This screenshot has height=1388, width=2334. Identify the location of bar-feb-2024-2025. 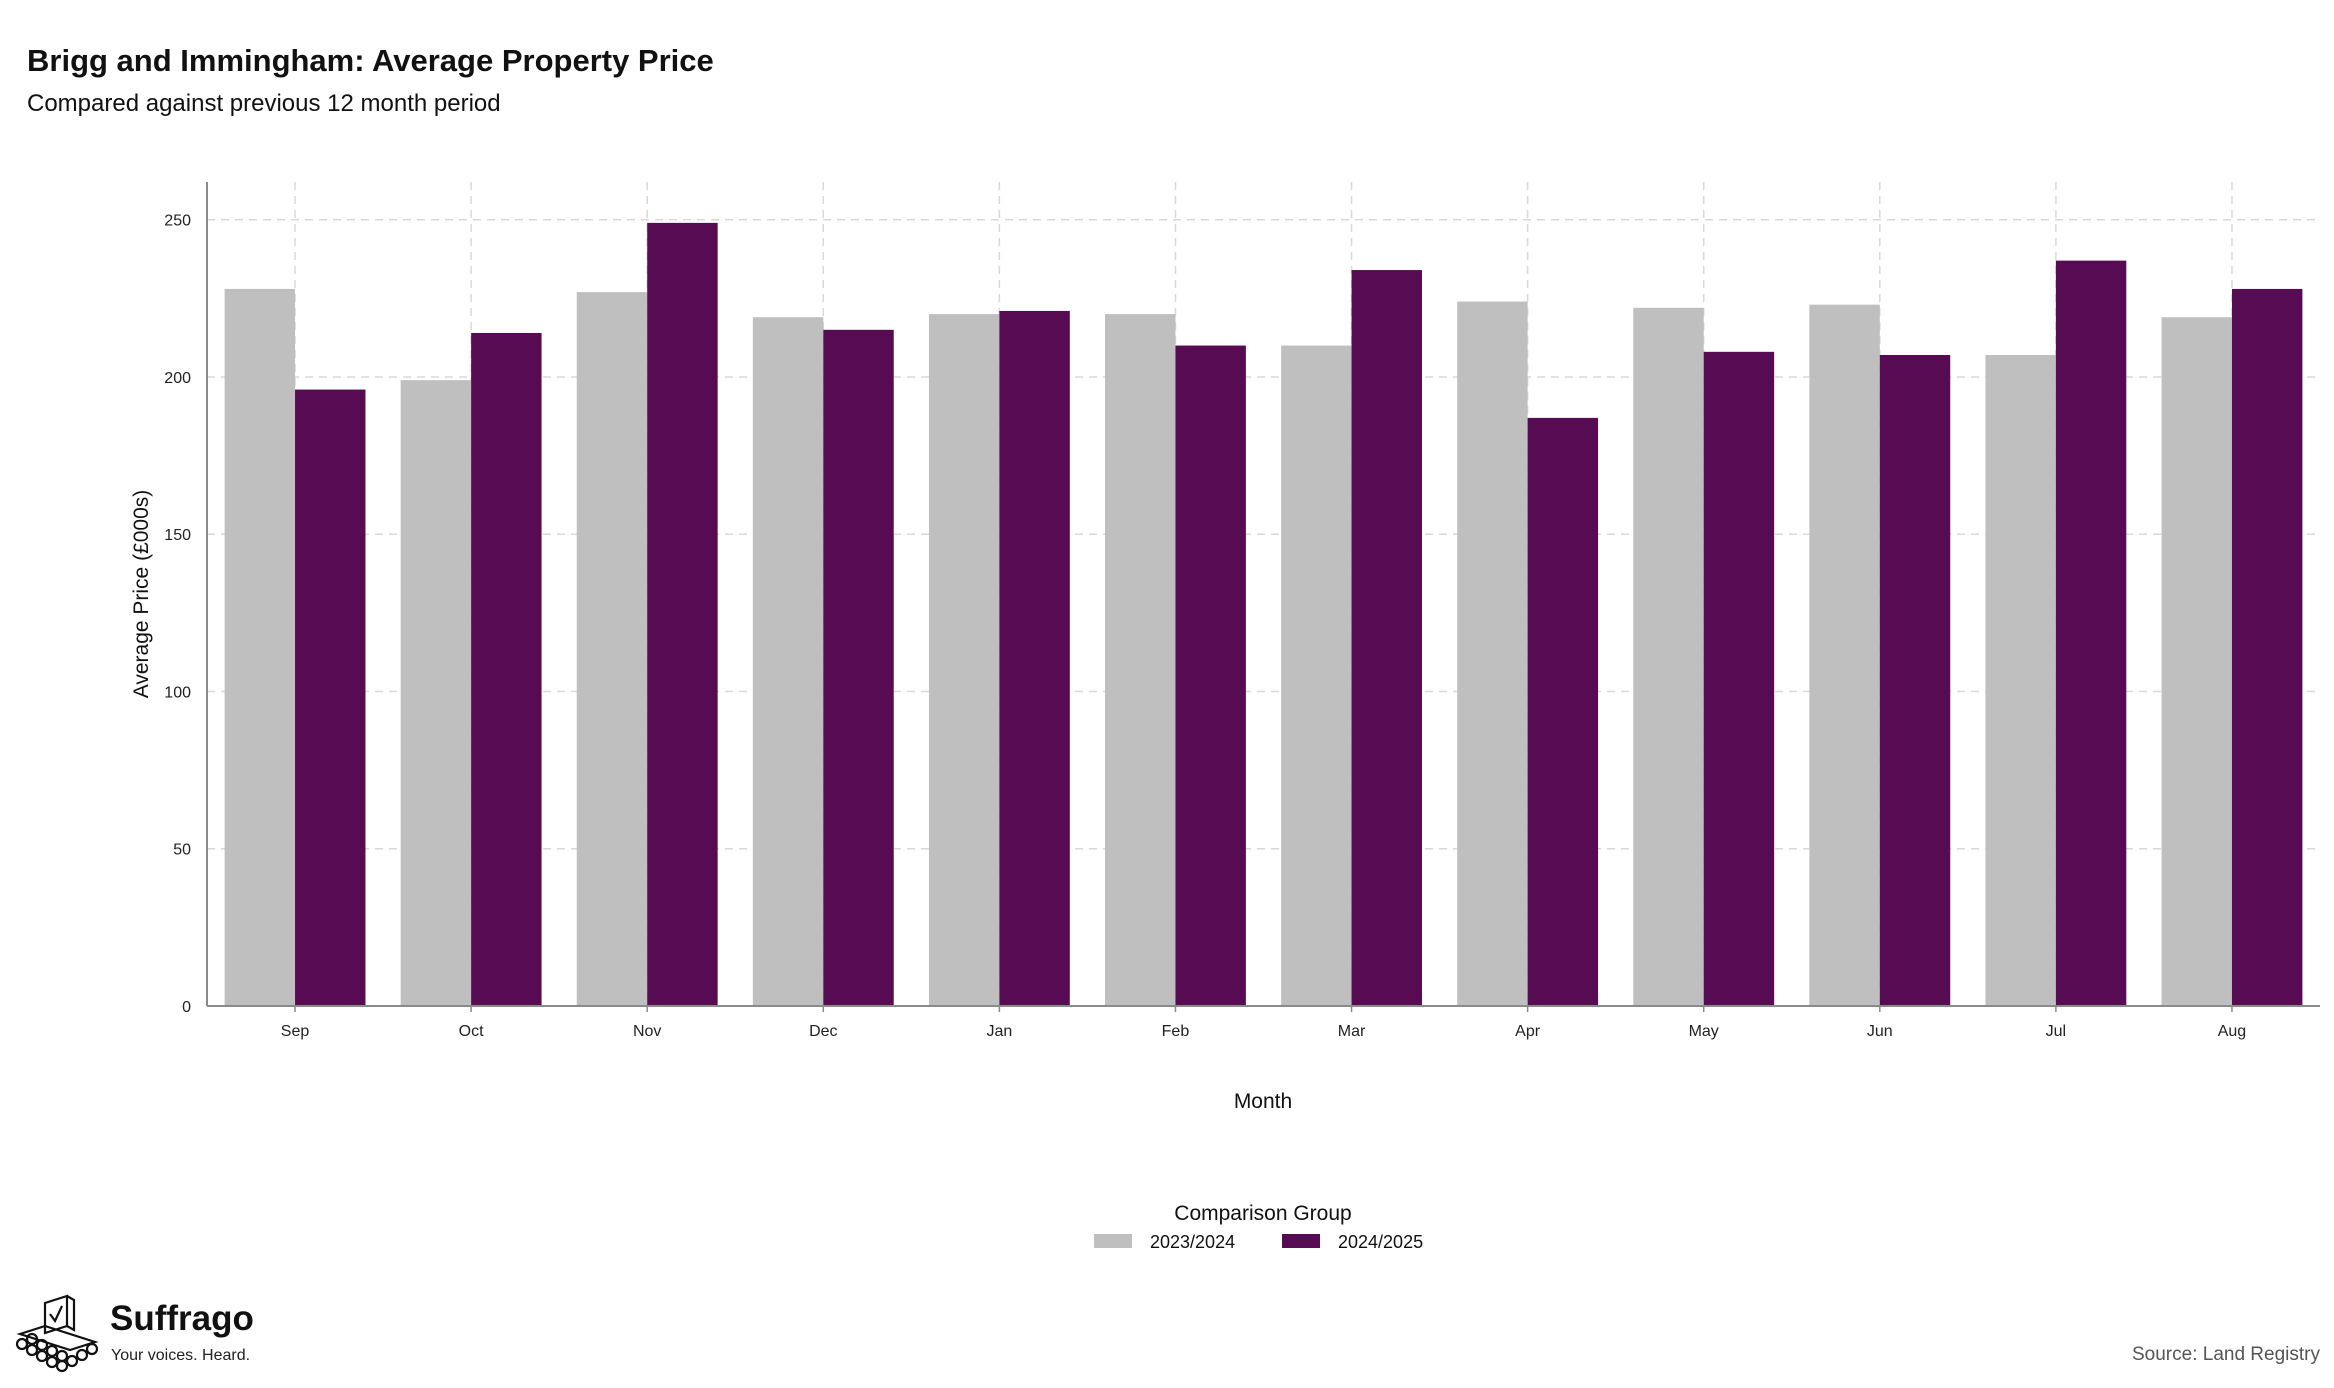
(1210, 675).